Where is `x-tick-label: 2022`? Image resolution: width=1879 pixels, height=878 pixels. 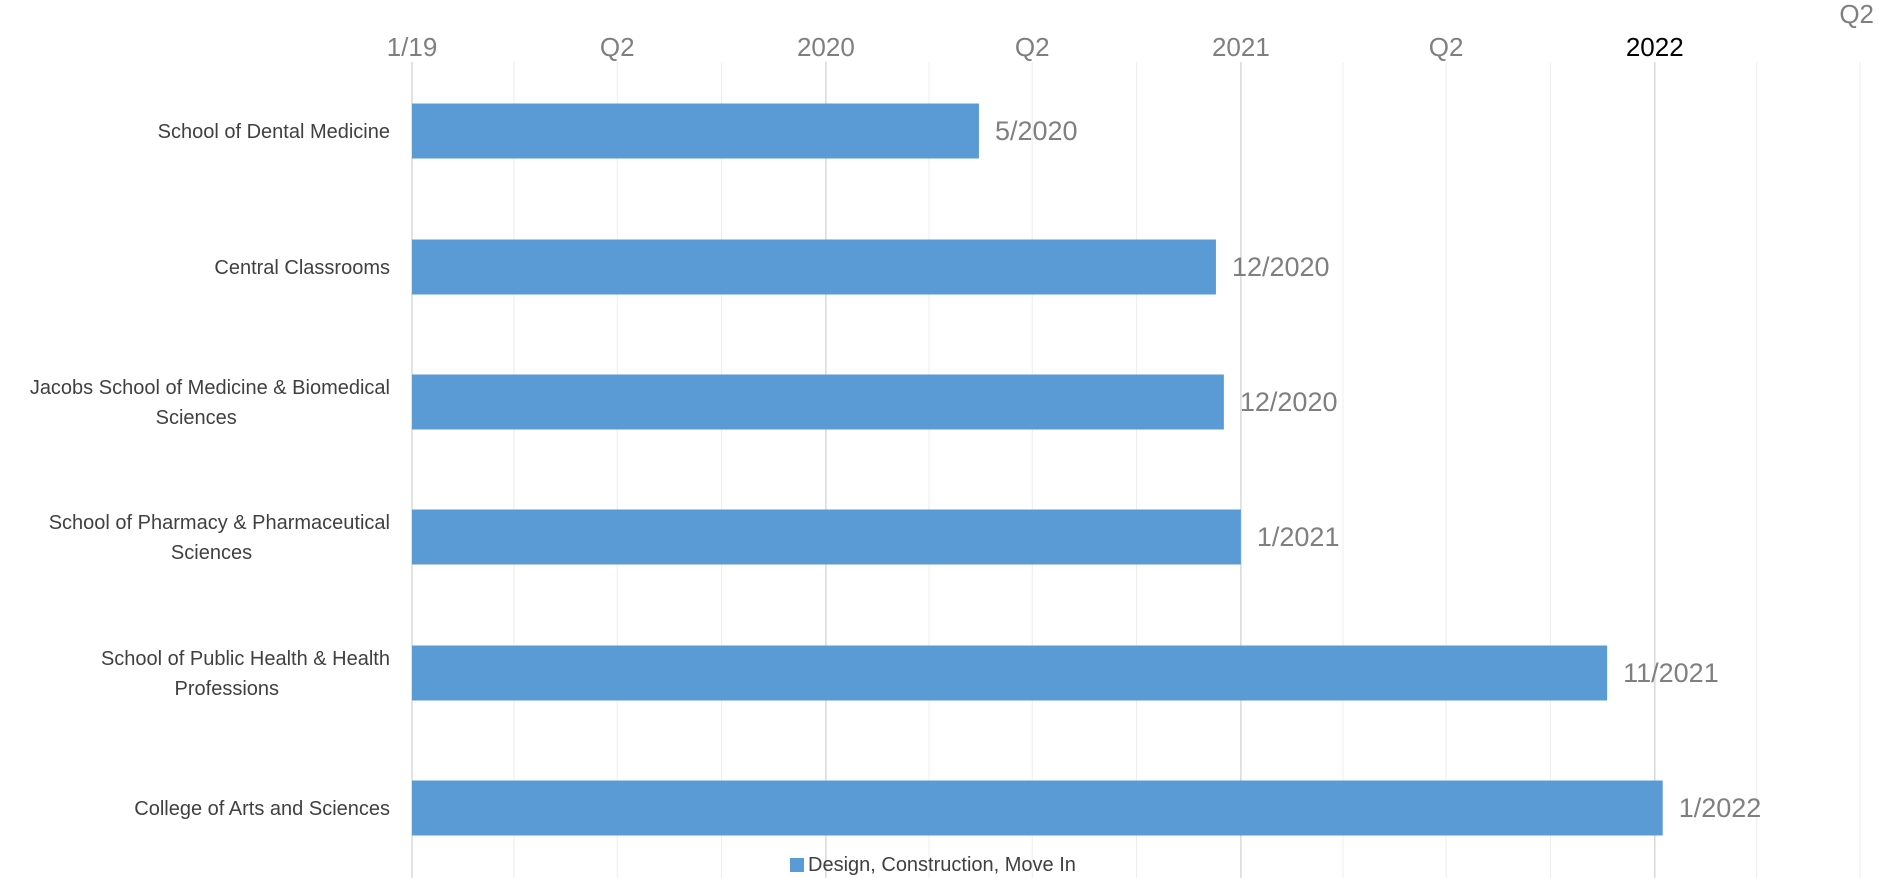
x-tick-label: 2022 is located at coordinates (1655, 47).